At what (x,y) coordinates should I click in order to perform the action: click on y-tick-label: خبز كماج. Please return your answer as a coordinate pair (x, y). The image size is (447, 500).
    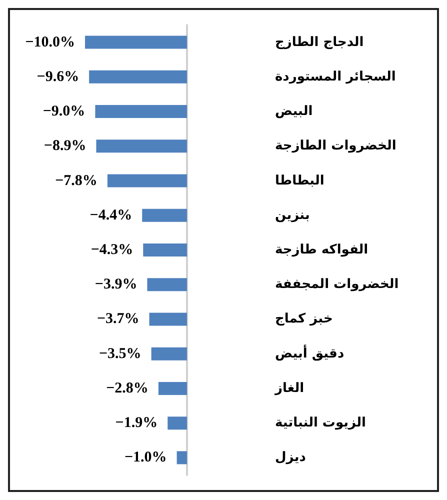
    Looking at the image, I should click on (304, 319).